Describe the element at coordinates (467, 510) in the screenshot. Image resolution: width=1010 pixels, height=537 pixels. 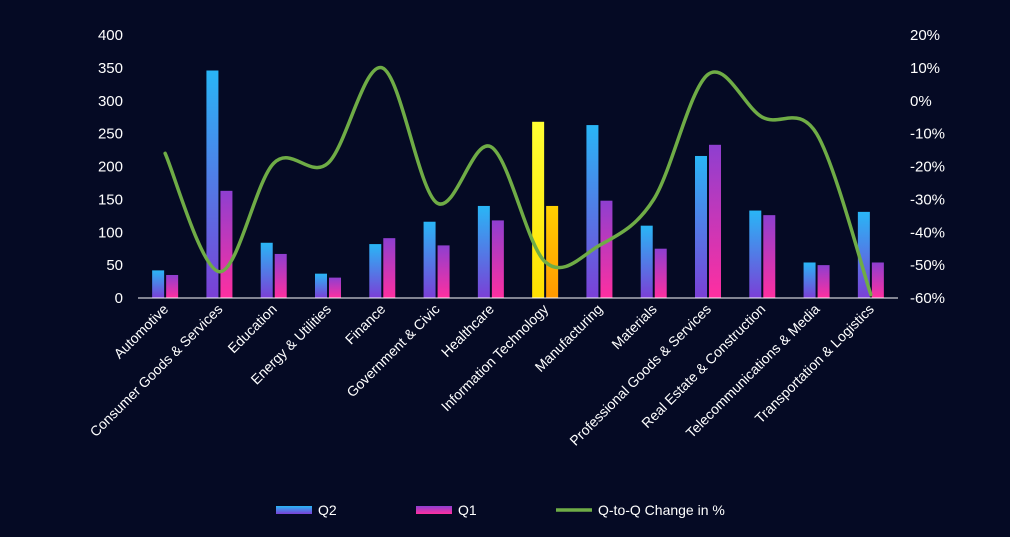
I see `legend-label-q1: Q1` at that location.